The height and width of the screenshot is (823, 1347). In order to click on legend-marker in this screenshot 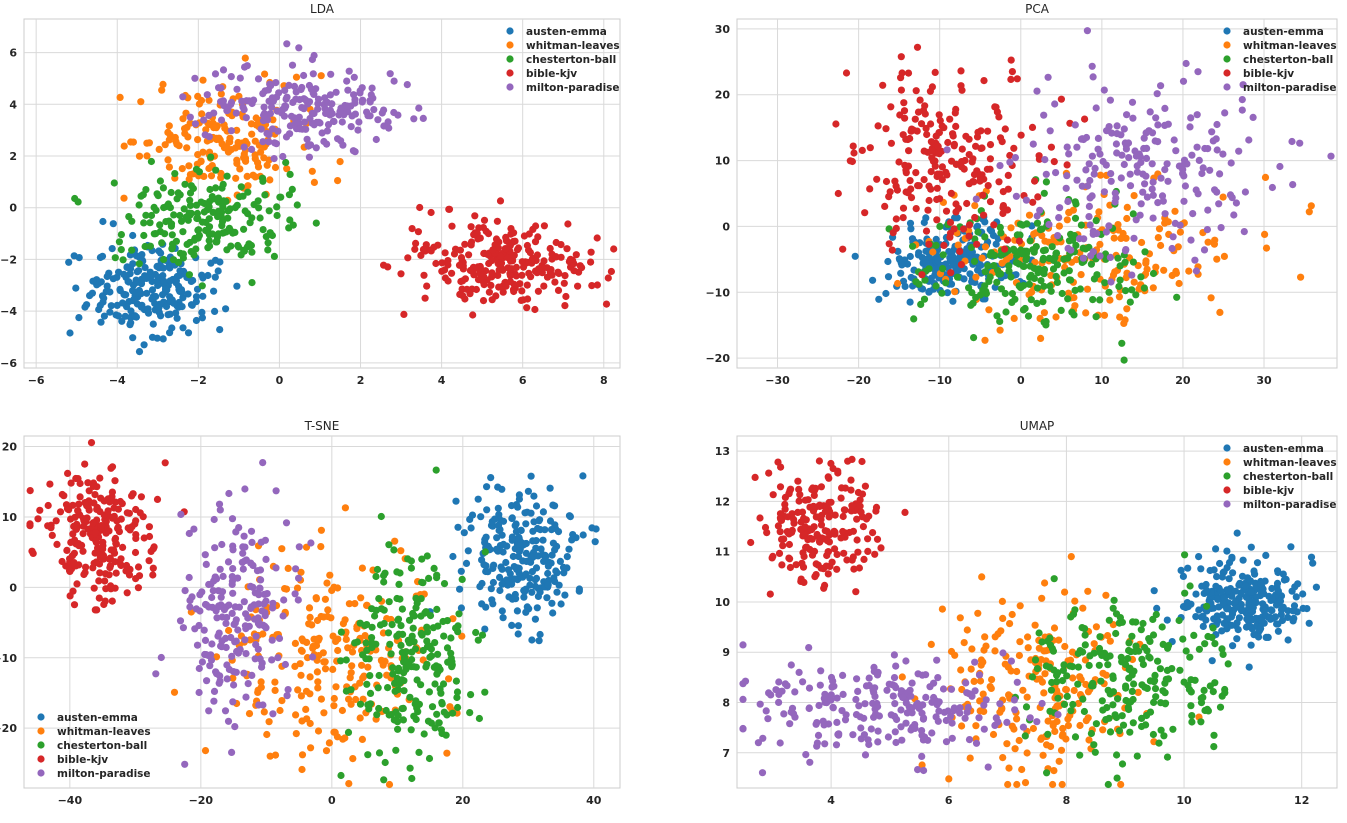, I will do `click(41, 717)`.